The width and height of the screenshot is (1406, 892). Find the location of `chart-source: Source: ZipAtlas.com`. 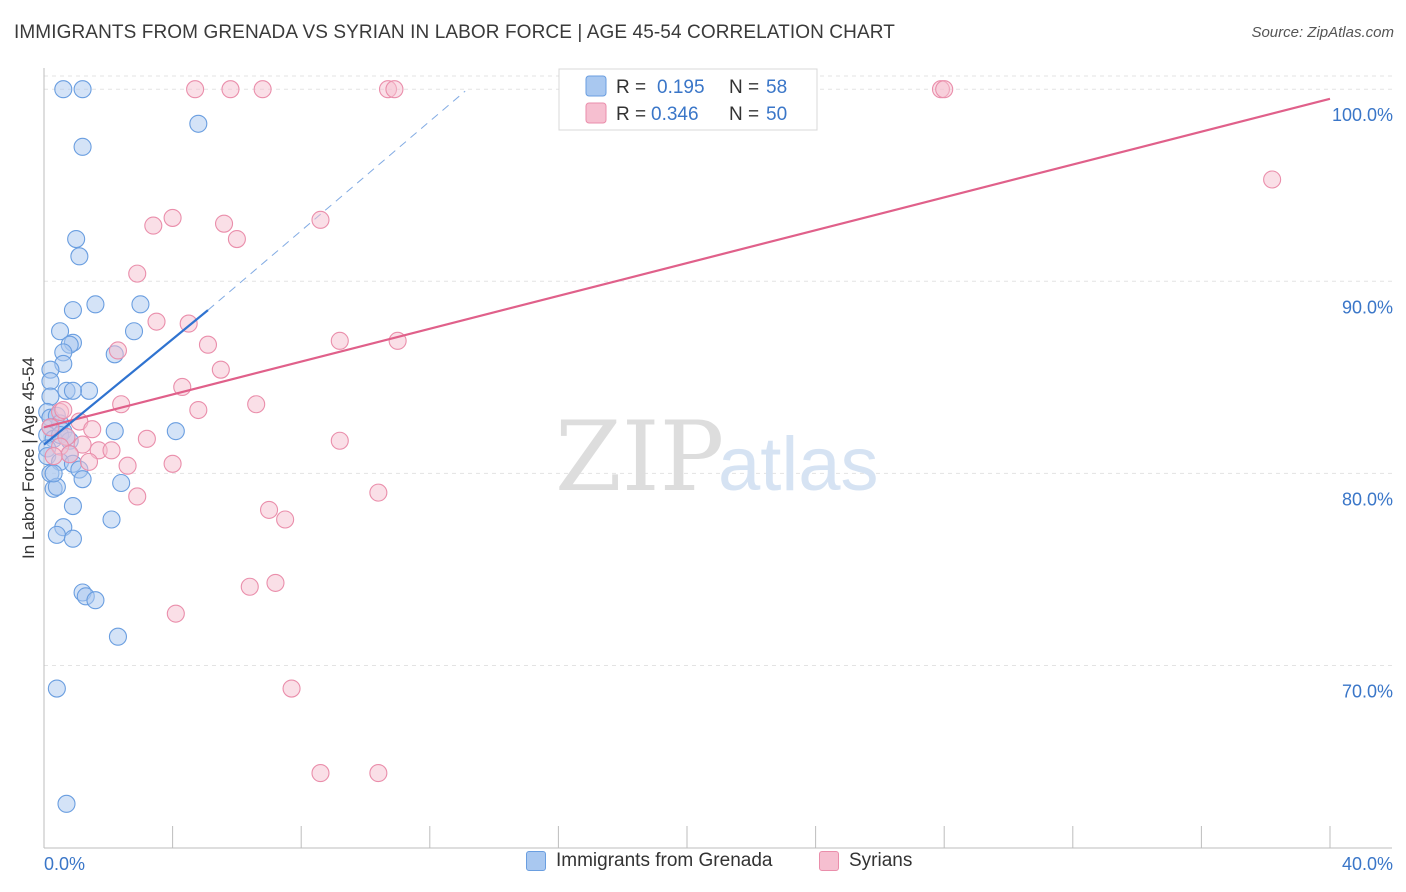

chart-source: Source: ZipAtlas.com is located at coordinates (1322, 32).